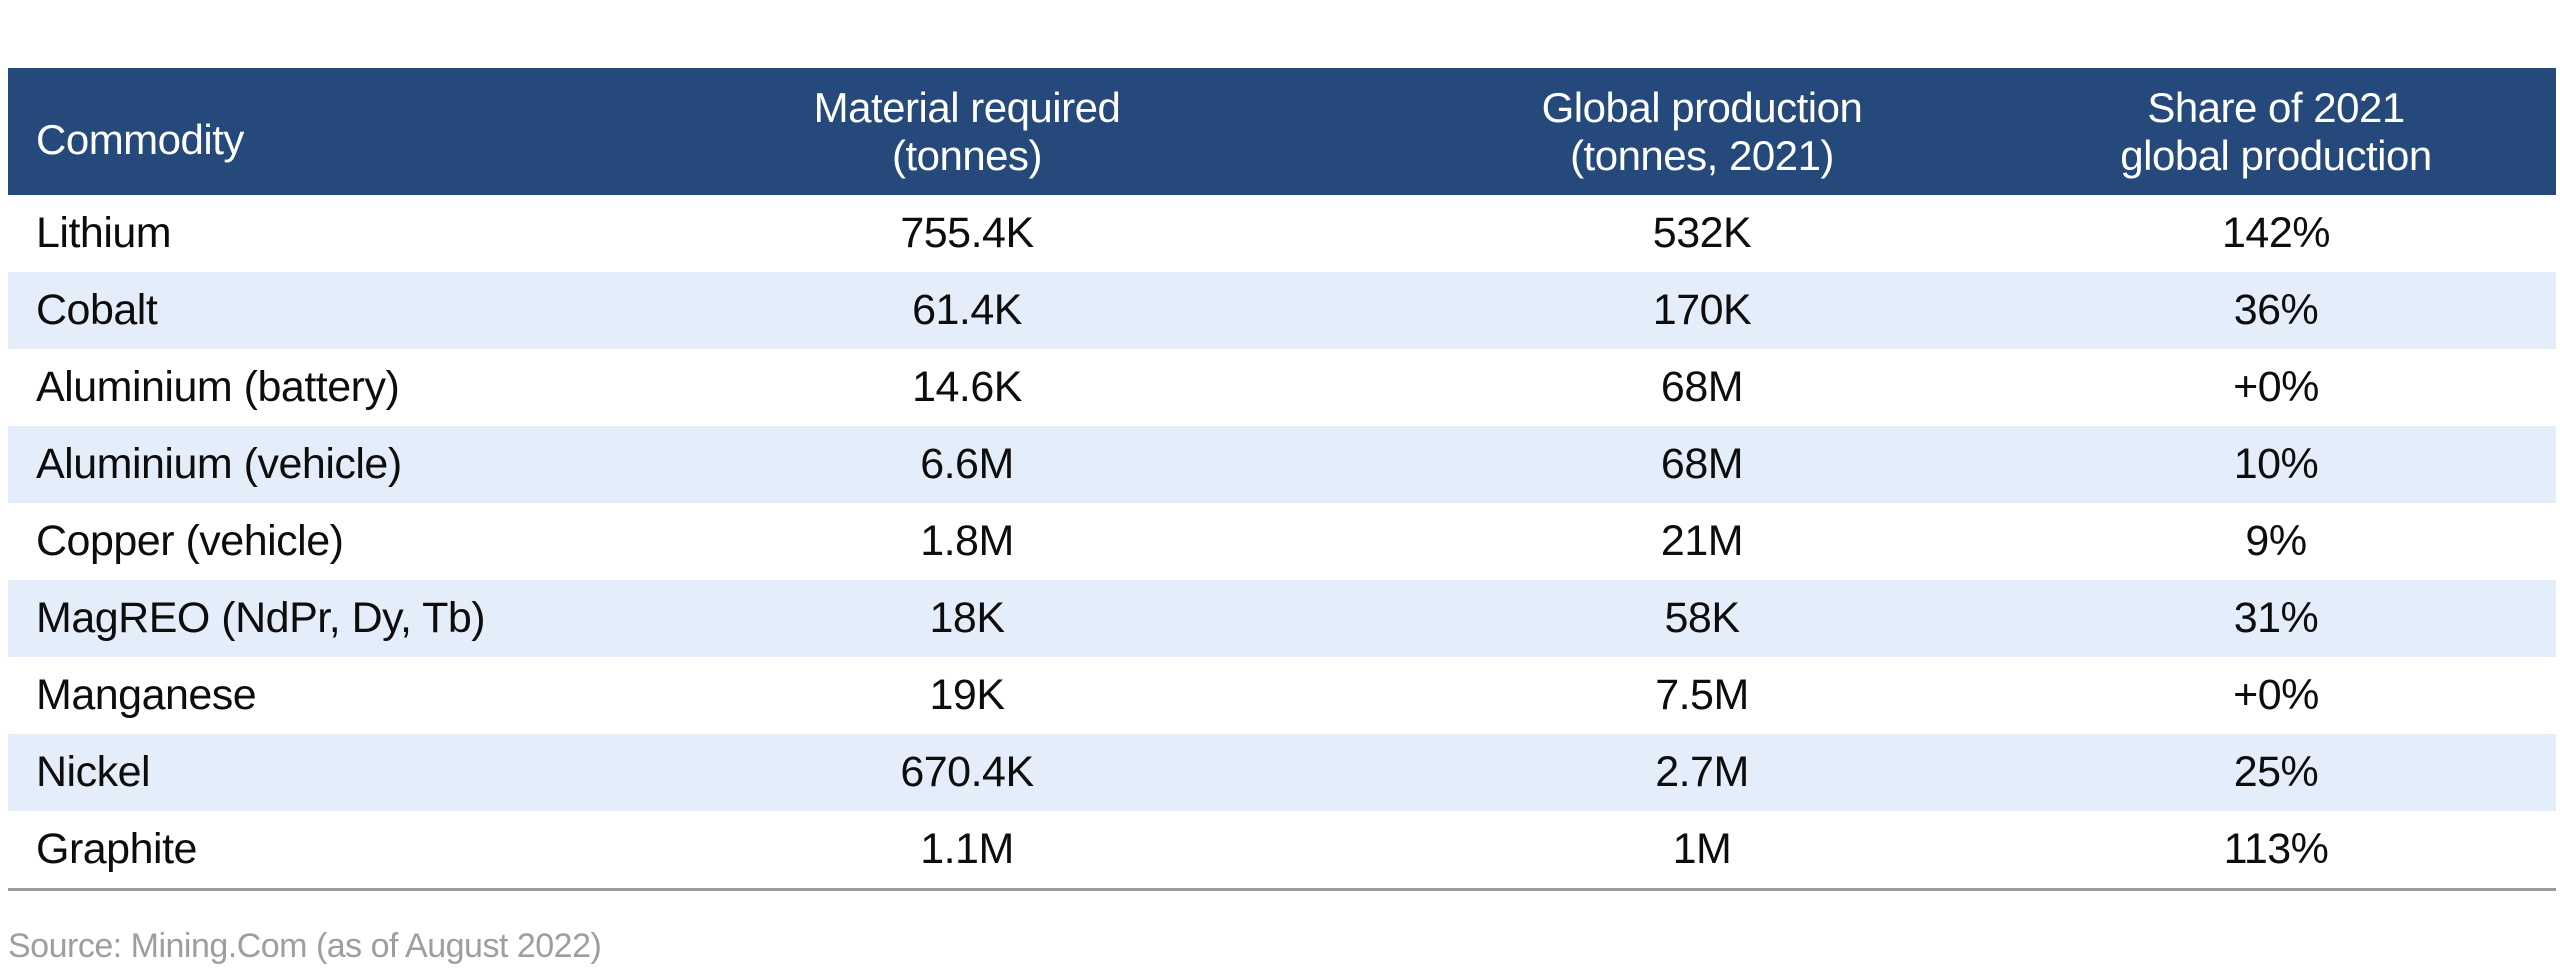 The width and height of the screenshot is (2560, 968). What do you see at coordinates (1282, 695) in the screenshot?
I see `table-row-manganese: Manganese 19K 7.5M +0%` at bounding box center [1282, 695].